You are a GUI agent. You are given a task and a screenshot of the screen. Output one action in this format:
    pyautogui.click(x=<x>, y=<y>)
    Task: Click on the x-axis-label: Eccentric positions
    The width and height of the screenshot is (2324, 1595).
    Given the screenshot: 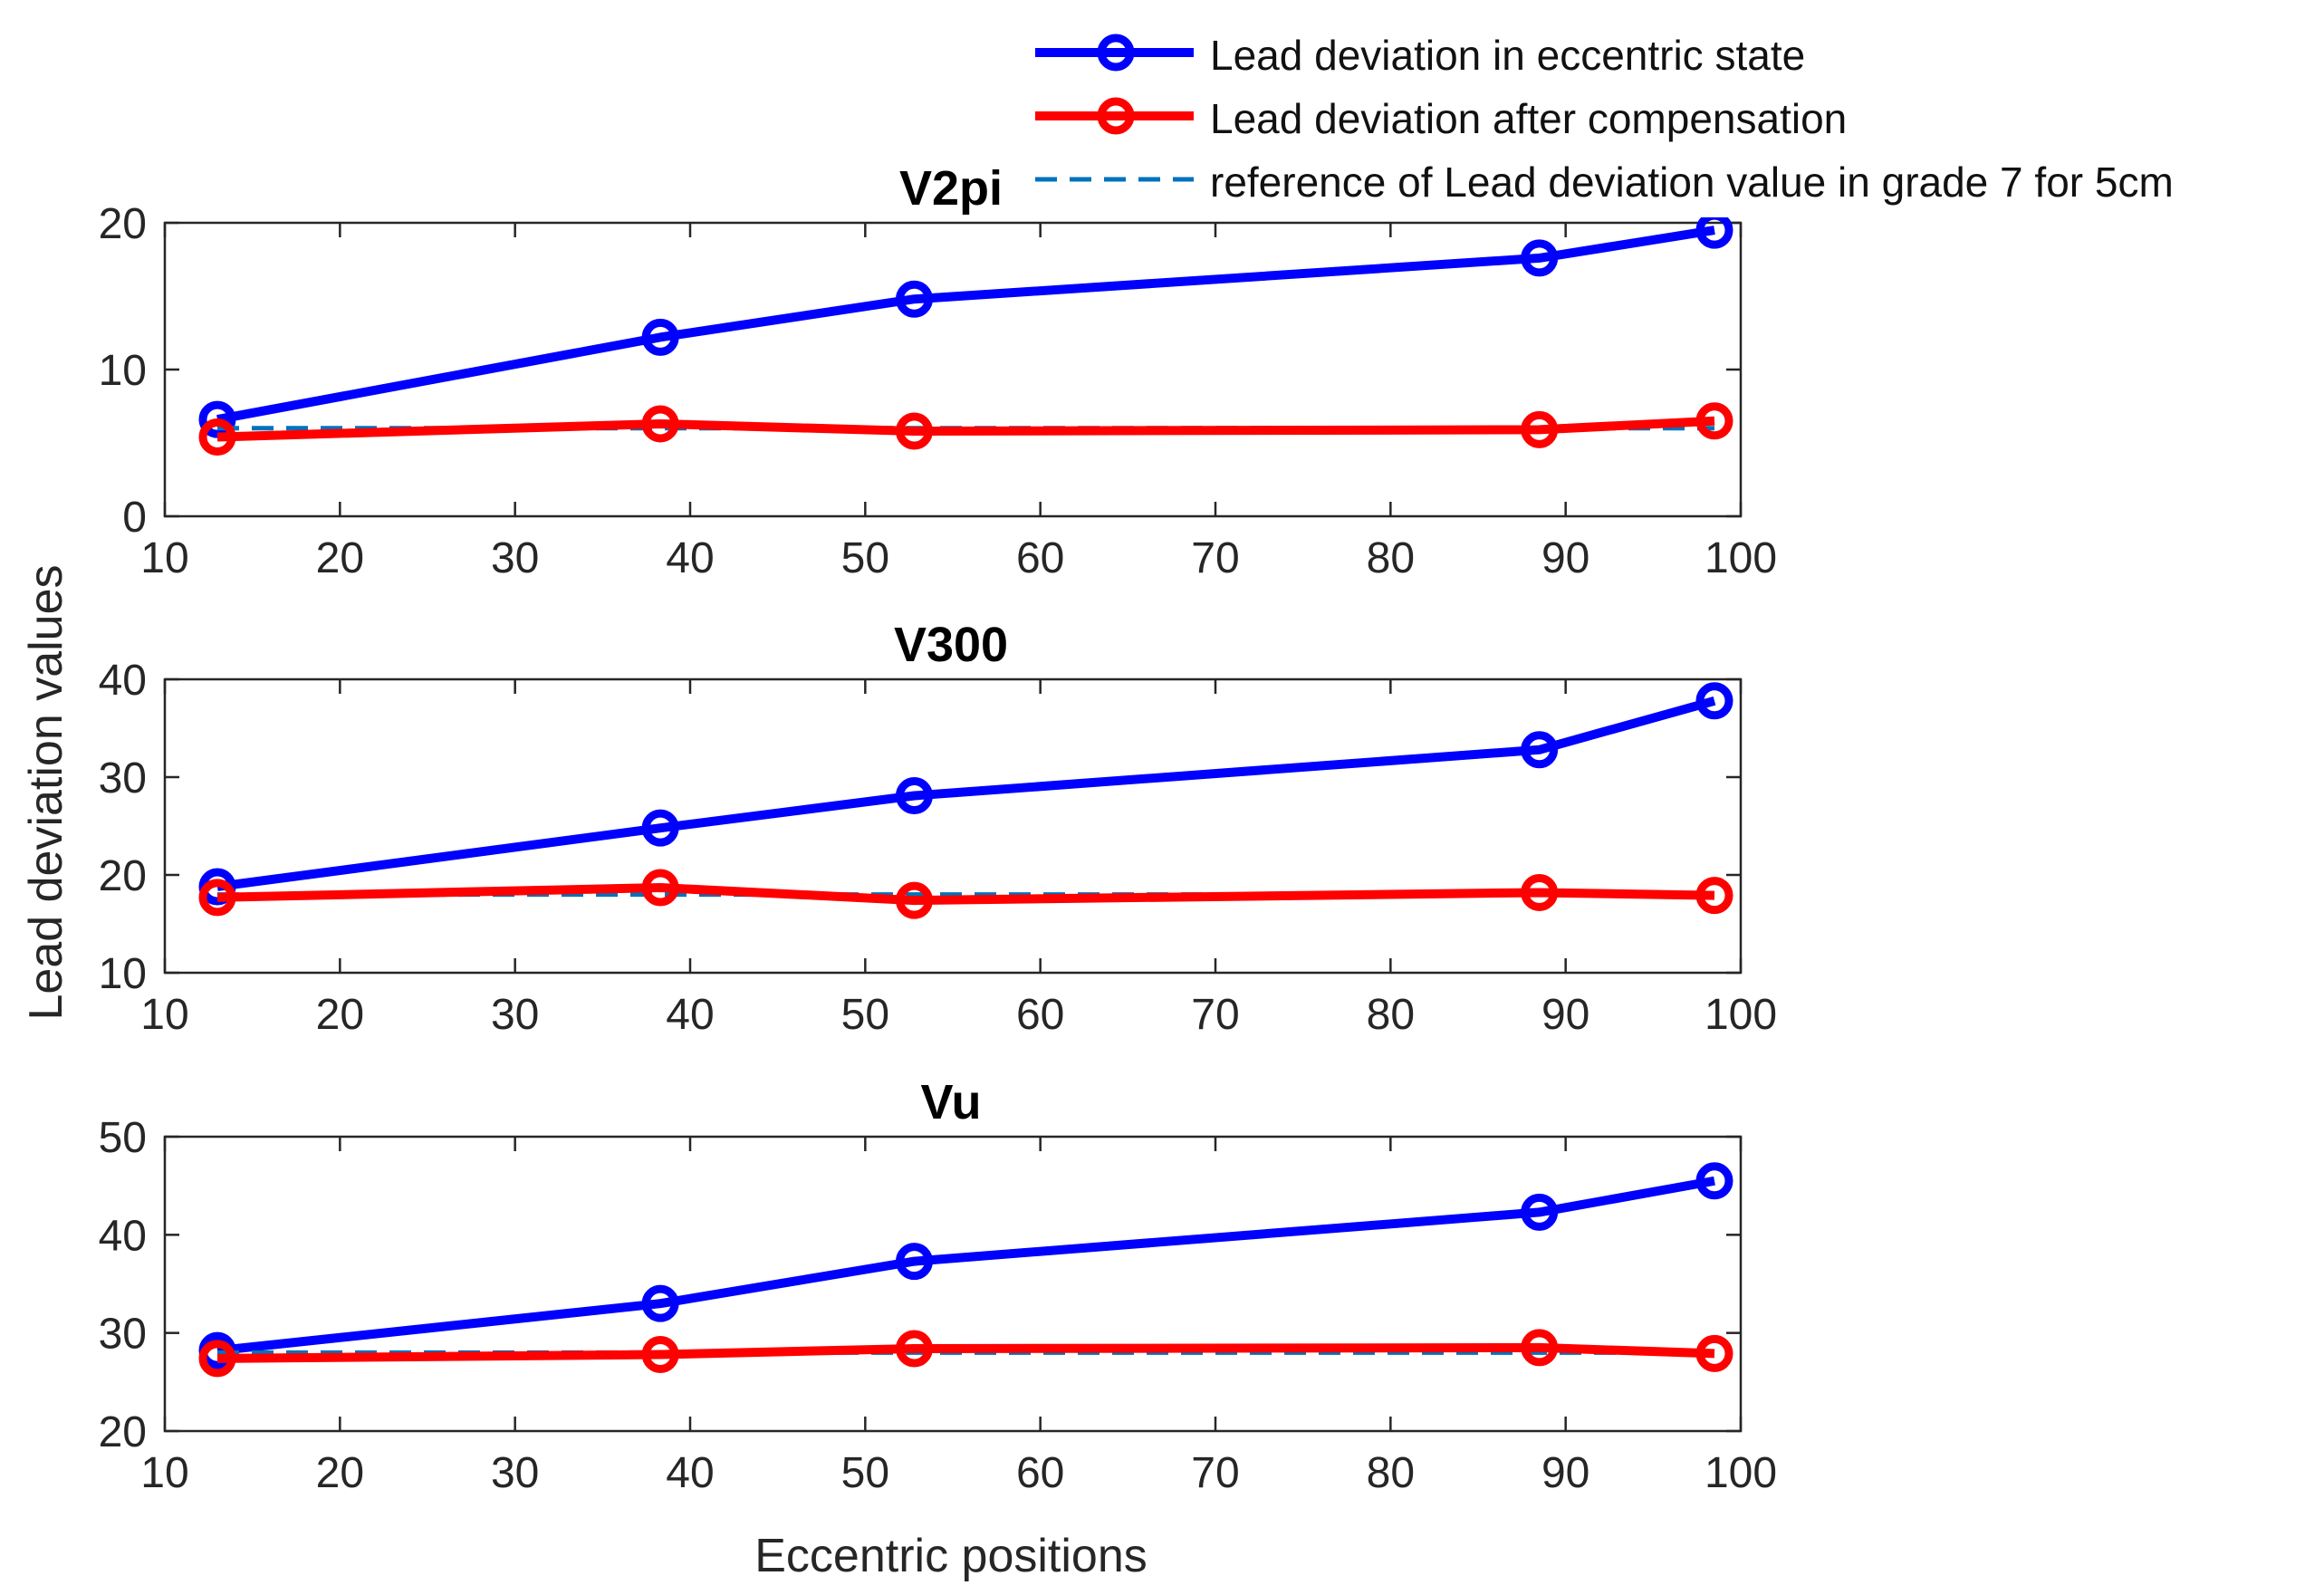 What is the action you would take?
    pyautogui.click(x=951, y=1556)
    